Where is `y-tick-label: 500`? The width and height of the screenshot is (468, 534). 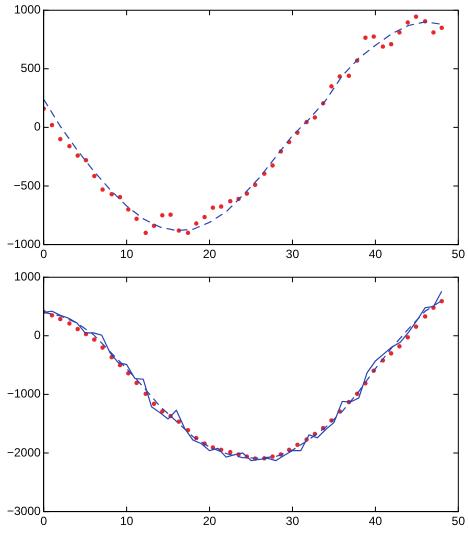
y-tick-label: 500 is located at coordinates (31, 68).